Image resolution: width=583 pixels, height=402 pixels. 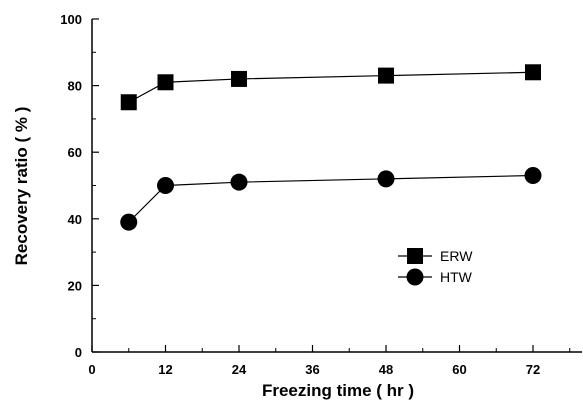 I want to click on series-htw, so click(x=331, y=199).